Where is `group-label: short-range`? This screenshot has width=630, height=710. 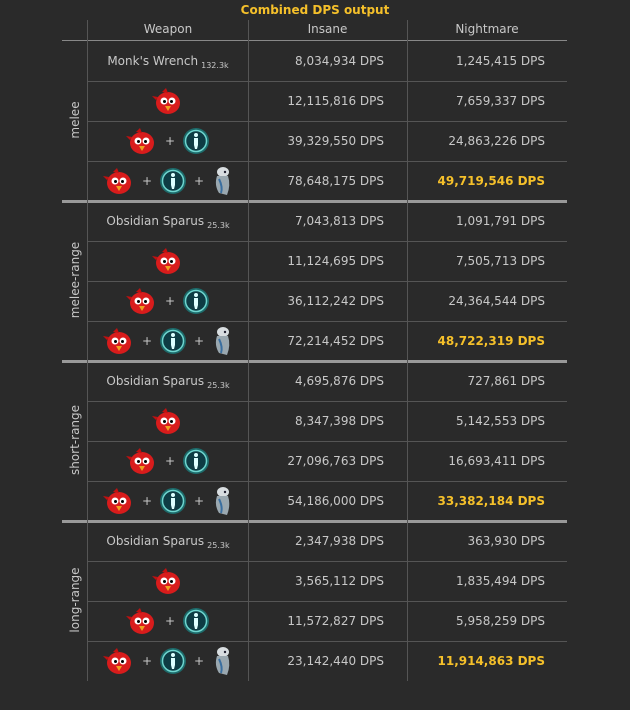 group-label: short-range is located at coordinates (75, 440).